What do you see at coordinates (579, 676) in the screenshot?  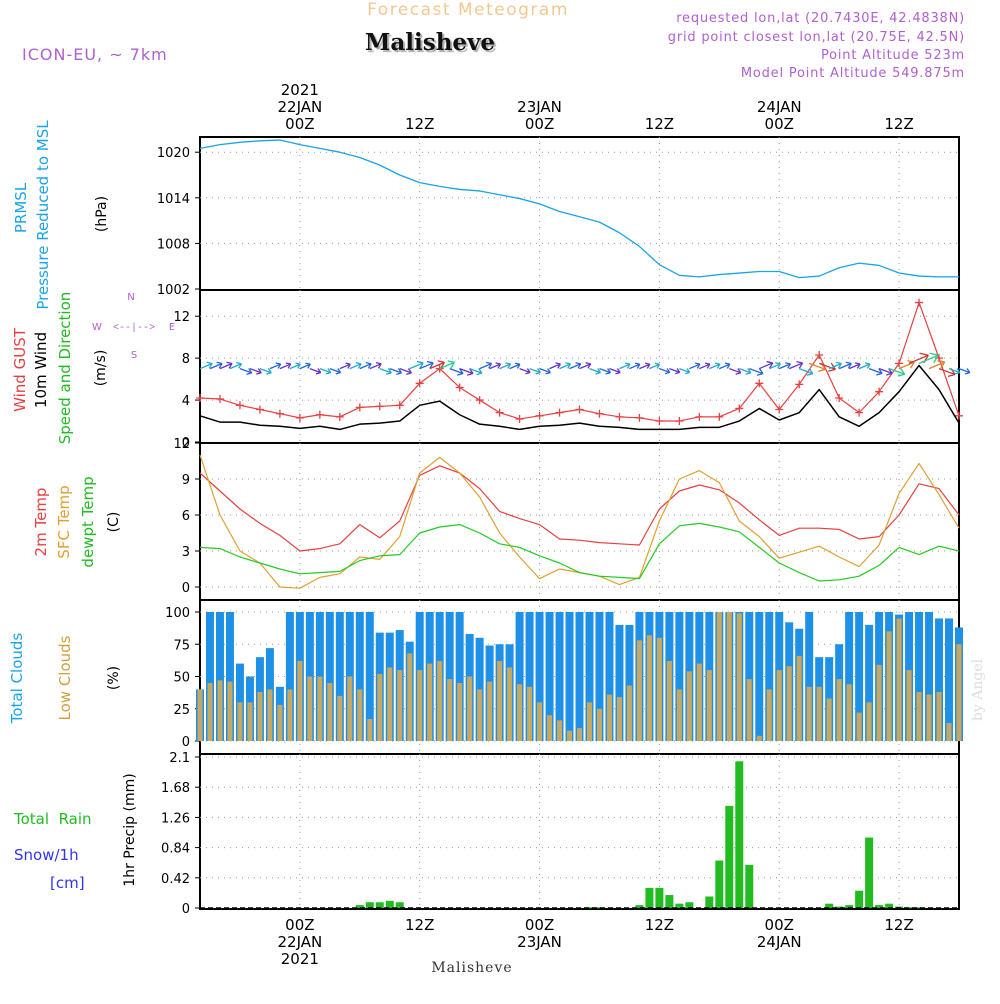 I see `clouds-bars` at bounding box center [579, 676].